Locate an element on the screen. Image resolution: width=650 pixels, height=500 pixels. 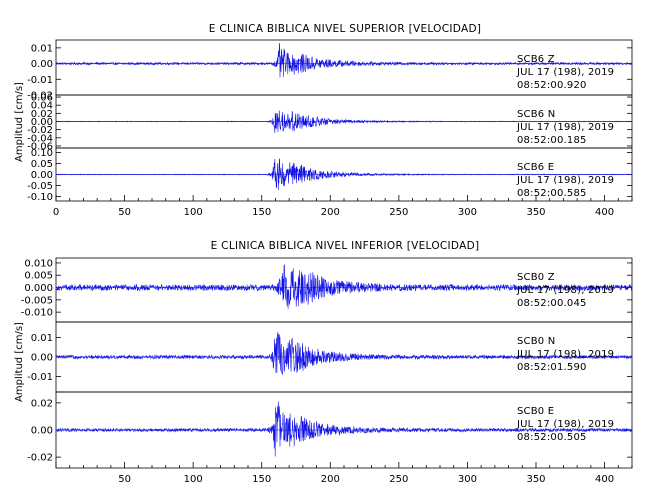
y-tick-label: -0.005 is located at coordinates (37, 300).